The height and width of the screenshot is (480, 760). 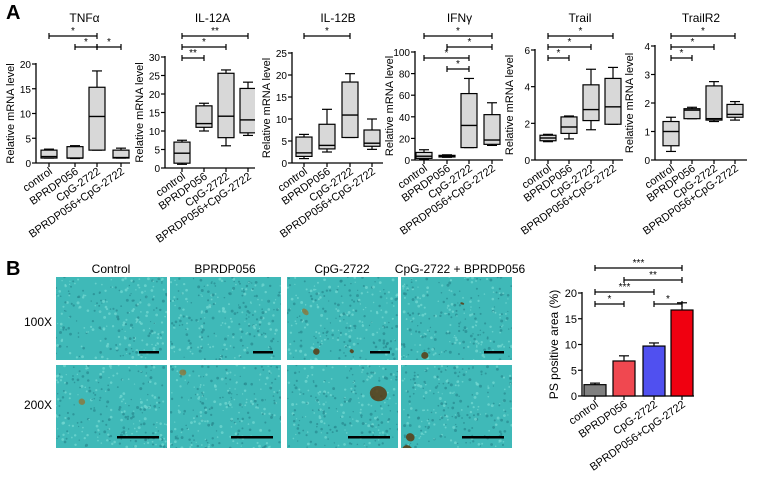 I want to click on micrograph-cpg-2722-100x, so click(x=342, y=318).